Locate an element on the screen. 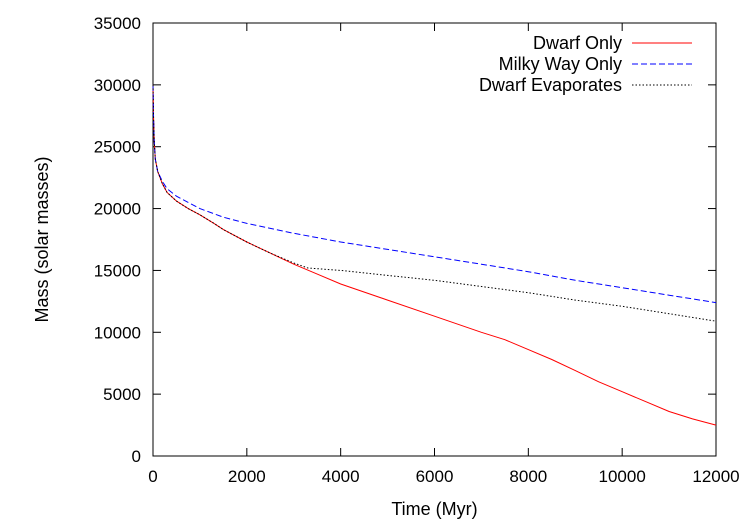 This screenshot has width=747, height=523. y-tick-label: 0 is located at coordinates (136, 456).